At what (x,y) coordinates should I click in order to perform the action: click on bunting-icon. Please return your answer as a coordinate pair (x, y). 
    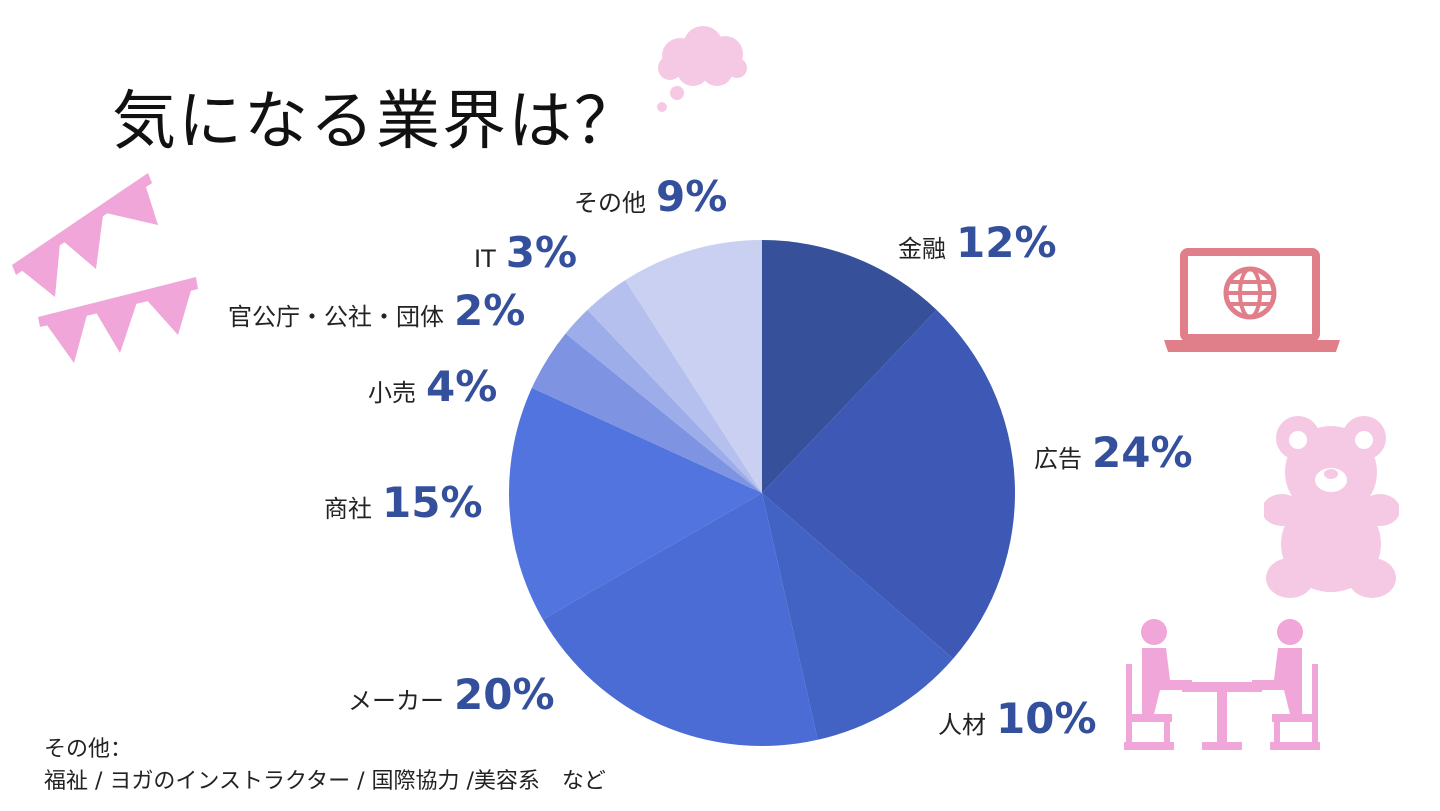
    Looking at the image, I should click on (105, 268).